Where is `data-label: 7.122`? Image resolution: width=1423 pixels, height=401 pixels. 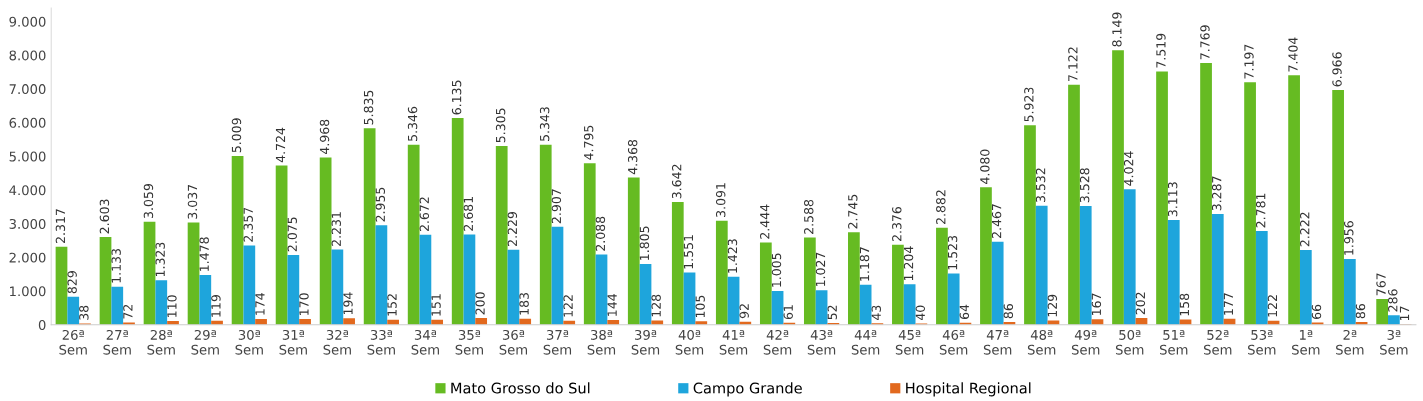 data-label: 7.122 is located at coordinates (1073, 64).